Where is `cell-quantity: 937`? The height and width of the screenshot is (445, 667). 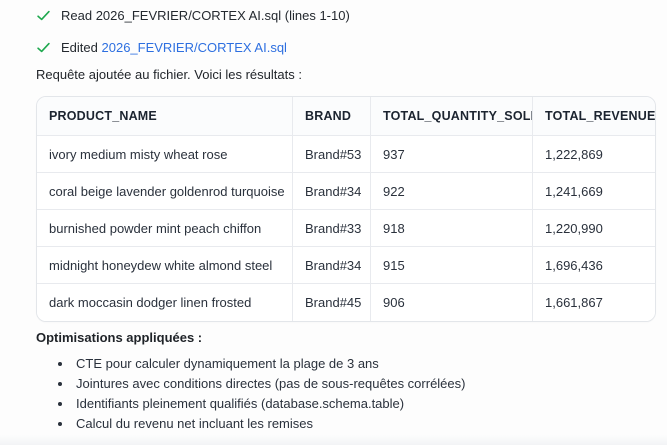
cell-quantity: 937 is located at coordinates (451, 154).